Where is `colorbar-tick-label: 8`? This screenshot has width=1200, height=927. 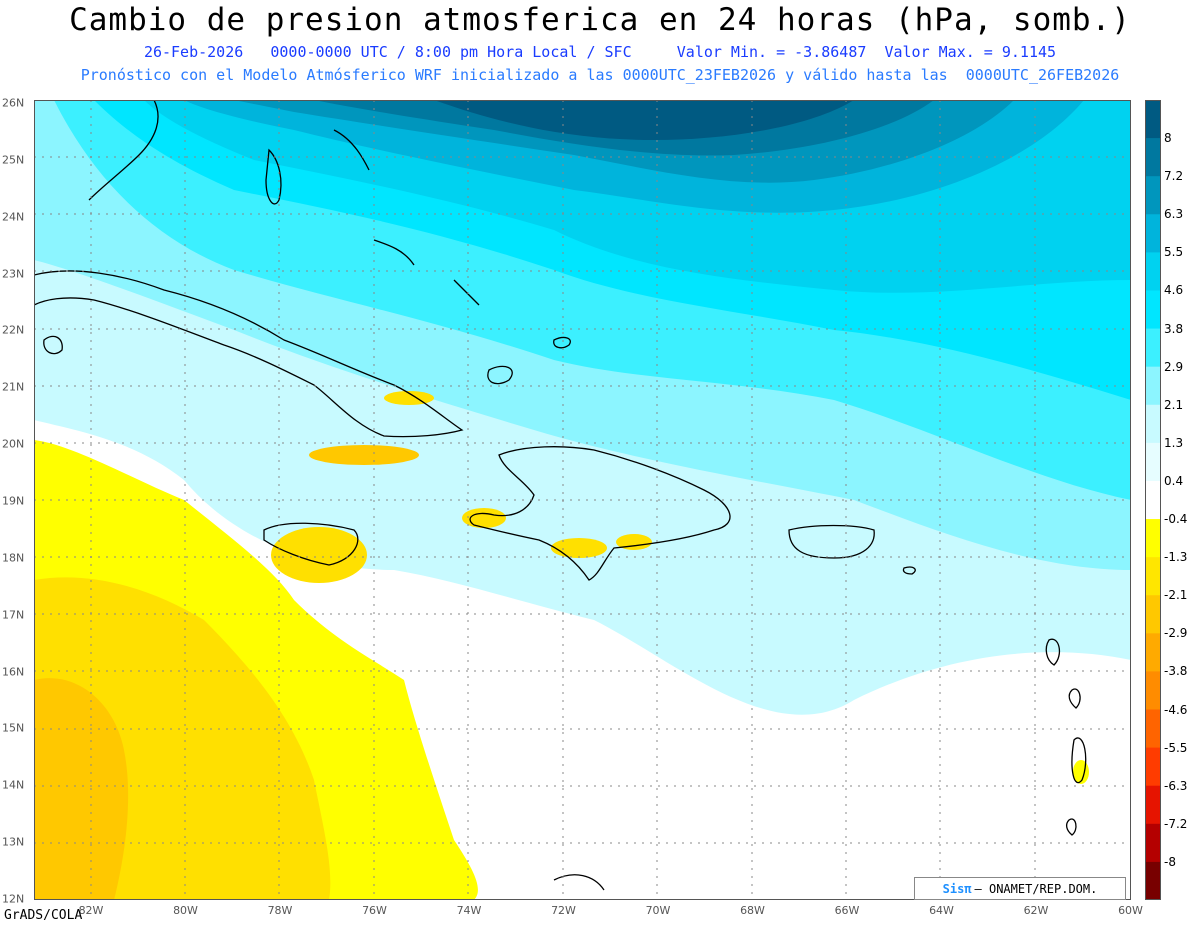 colorbar-tick-label: 8 is located at coordinates (1168, 138).